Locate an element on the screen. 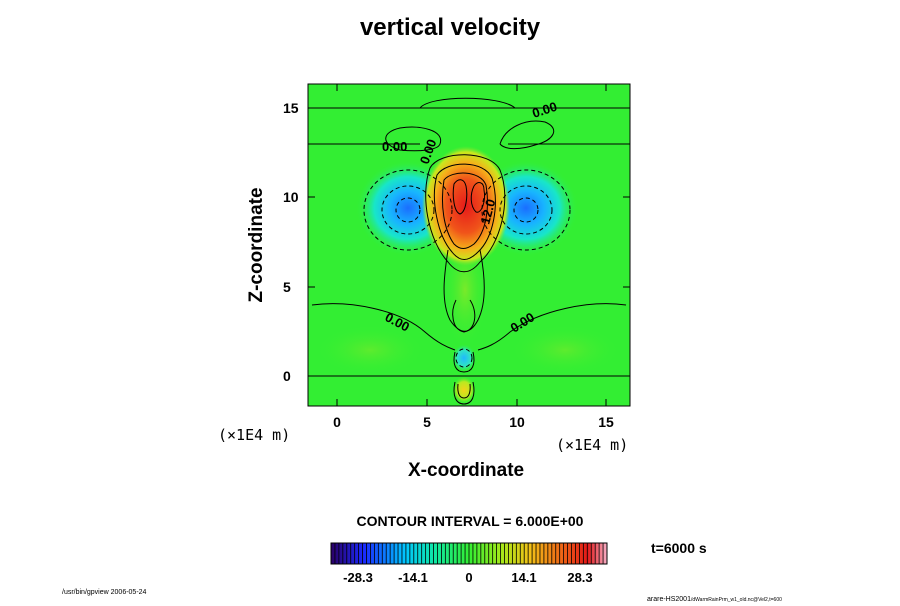 The height and width of the screenshot is (606, 900). footer-left: /usr/bin/gpview 2006-05-24 is located at coordinates (104, 592).